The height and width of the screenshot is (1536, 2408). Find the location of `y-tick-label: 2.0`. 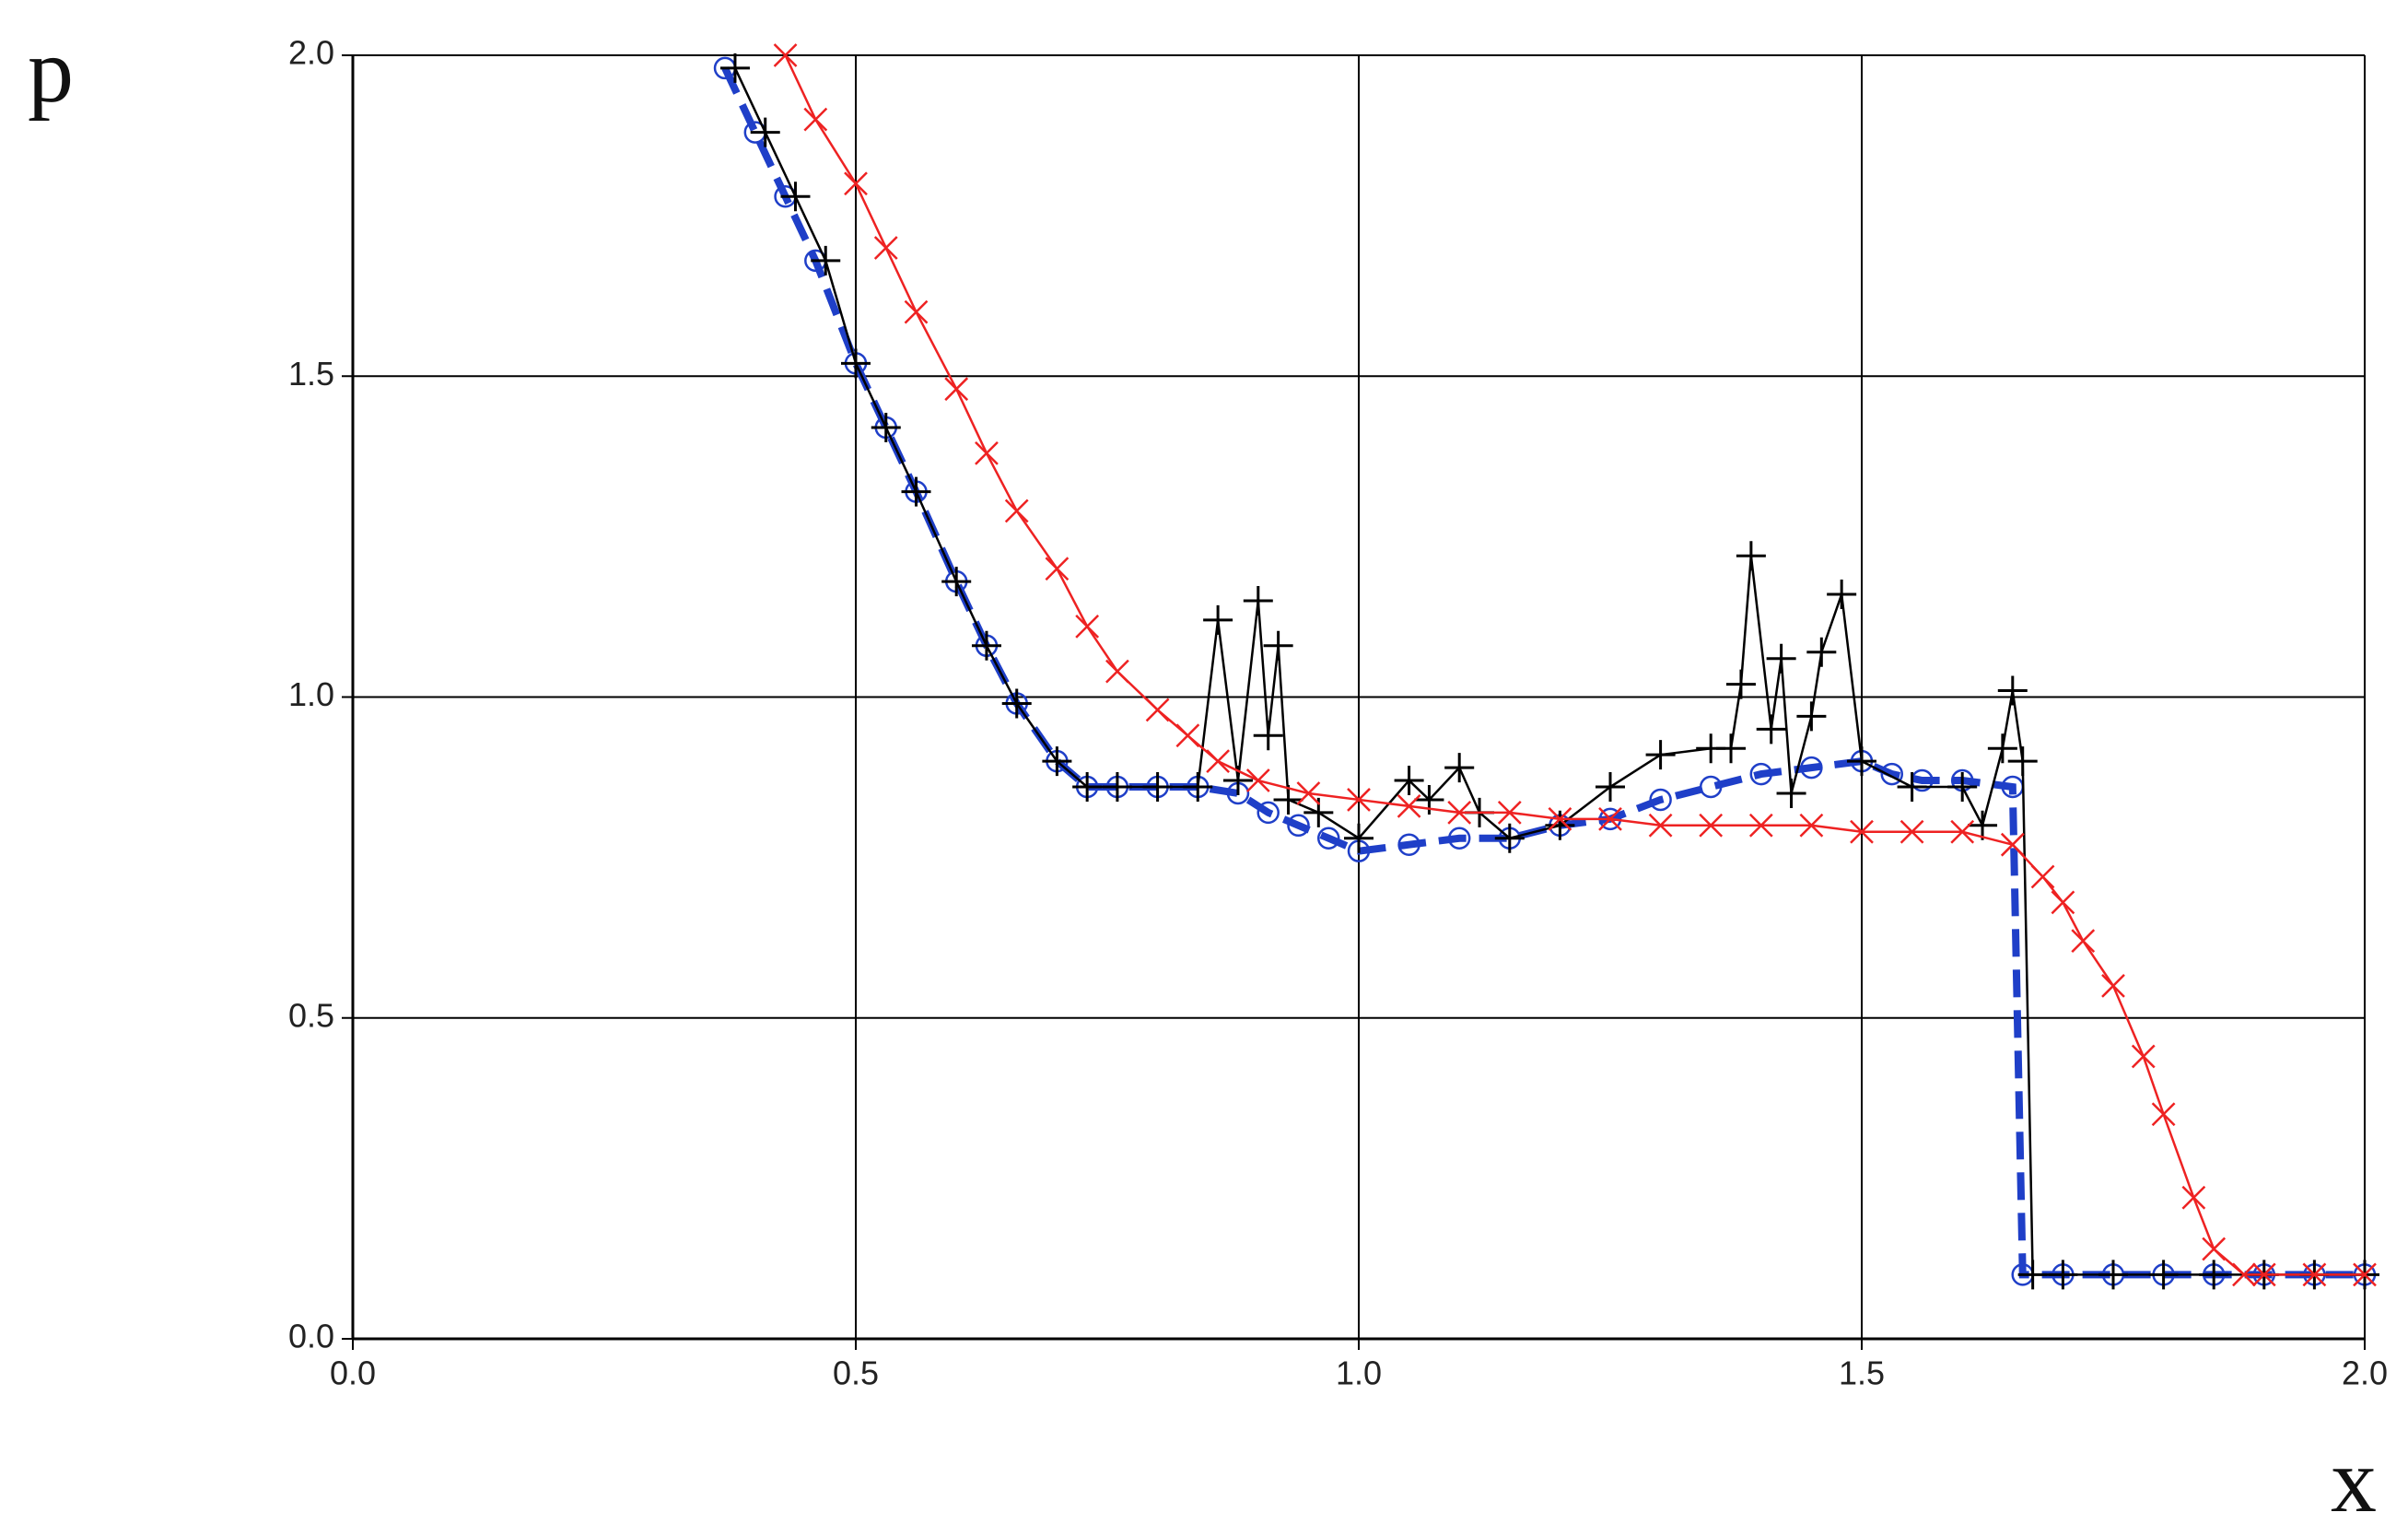

y-tick-label: 2.0 is located at coordinates (311, 53).